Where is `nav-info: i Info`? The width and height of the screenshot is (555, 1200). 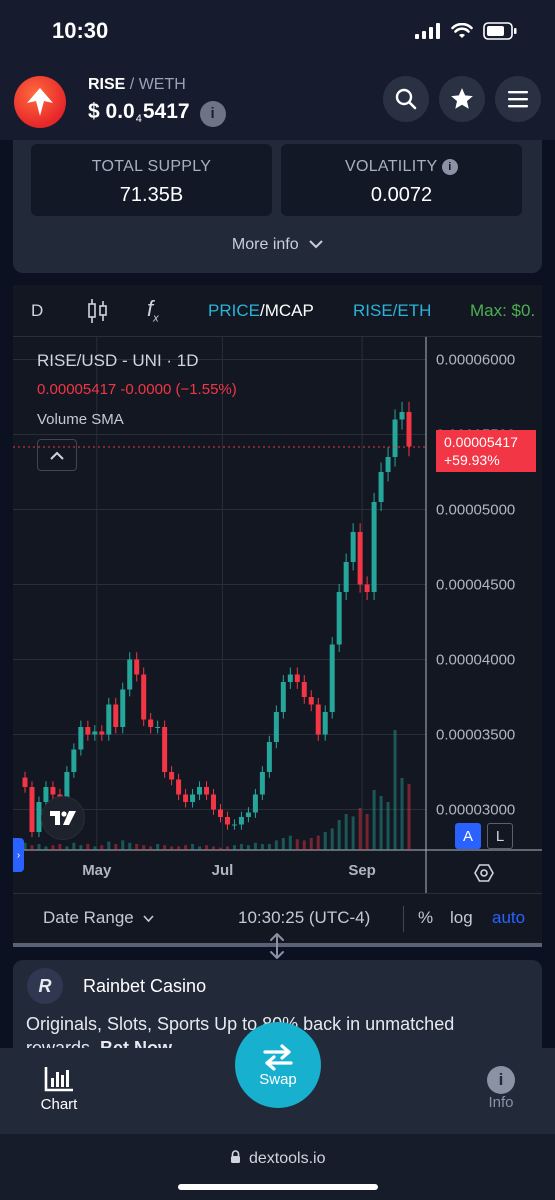
nav-info: i Info is located at coordinates (501, 1088).